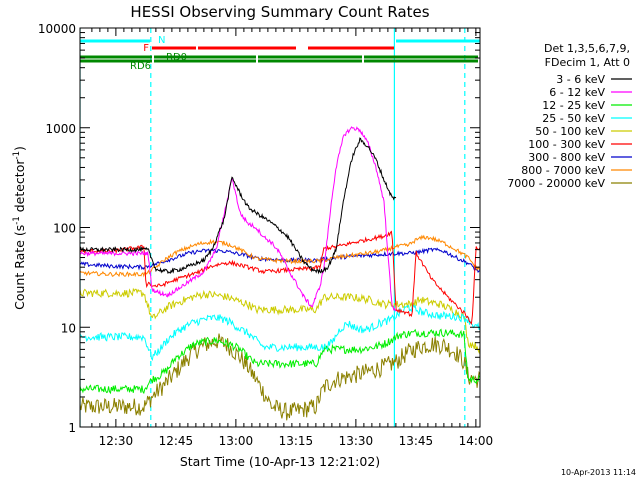 This screenshot has width=640, height=480. I want to click on y-axis-label: Count Rate (s-1 detector-1), so click(19, 228).